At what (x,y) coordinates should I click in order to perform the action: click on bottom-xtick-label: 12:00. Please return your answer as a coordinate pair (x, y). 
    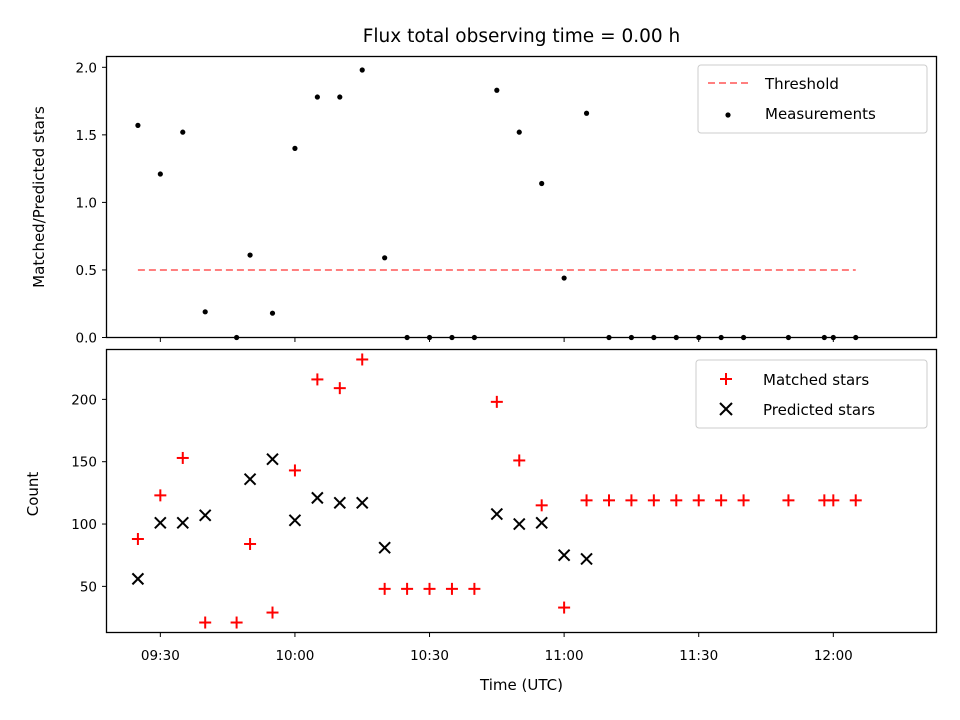
    Looking at the image, I should click on (833, 656).